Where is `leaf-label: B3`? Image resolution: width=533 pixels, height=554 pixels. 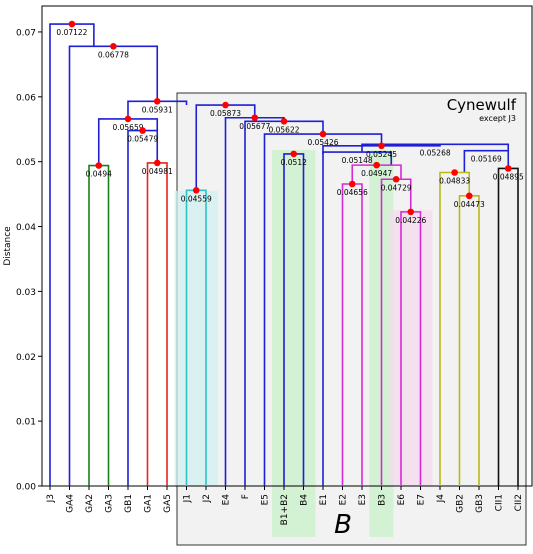 leaf-label: B3 is located at coordinates (383, 500).